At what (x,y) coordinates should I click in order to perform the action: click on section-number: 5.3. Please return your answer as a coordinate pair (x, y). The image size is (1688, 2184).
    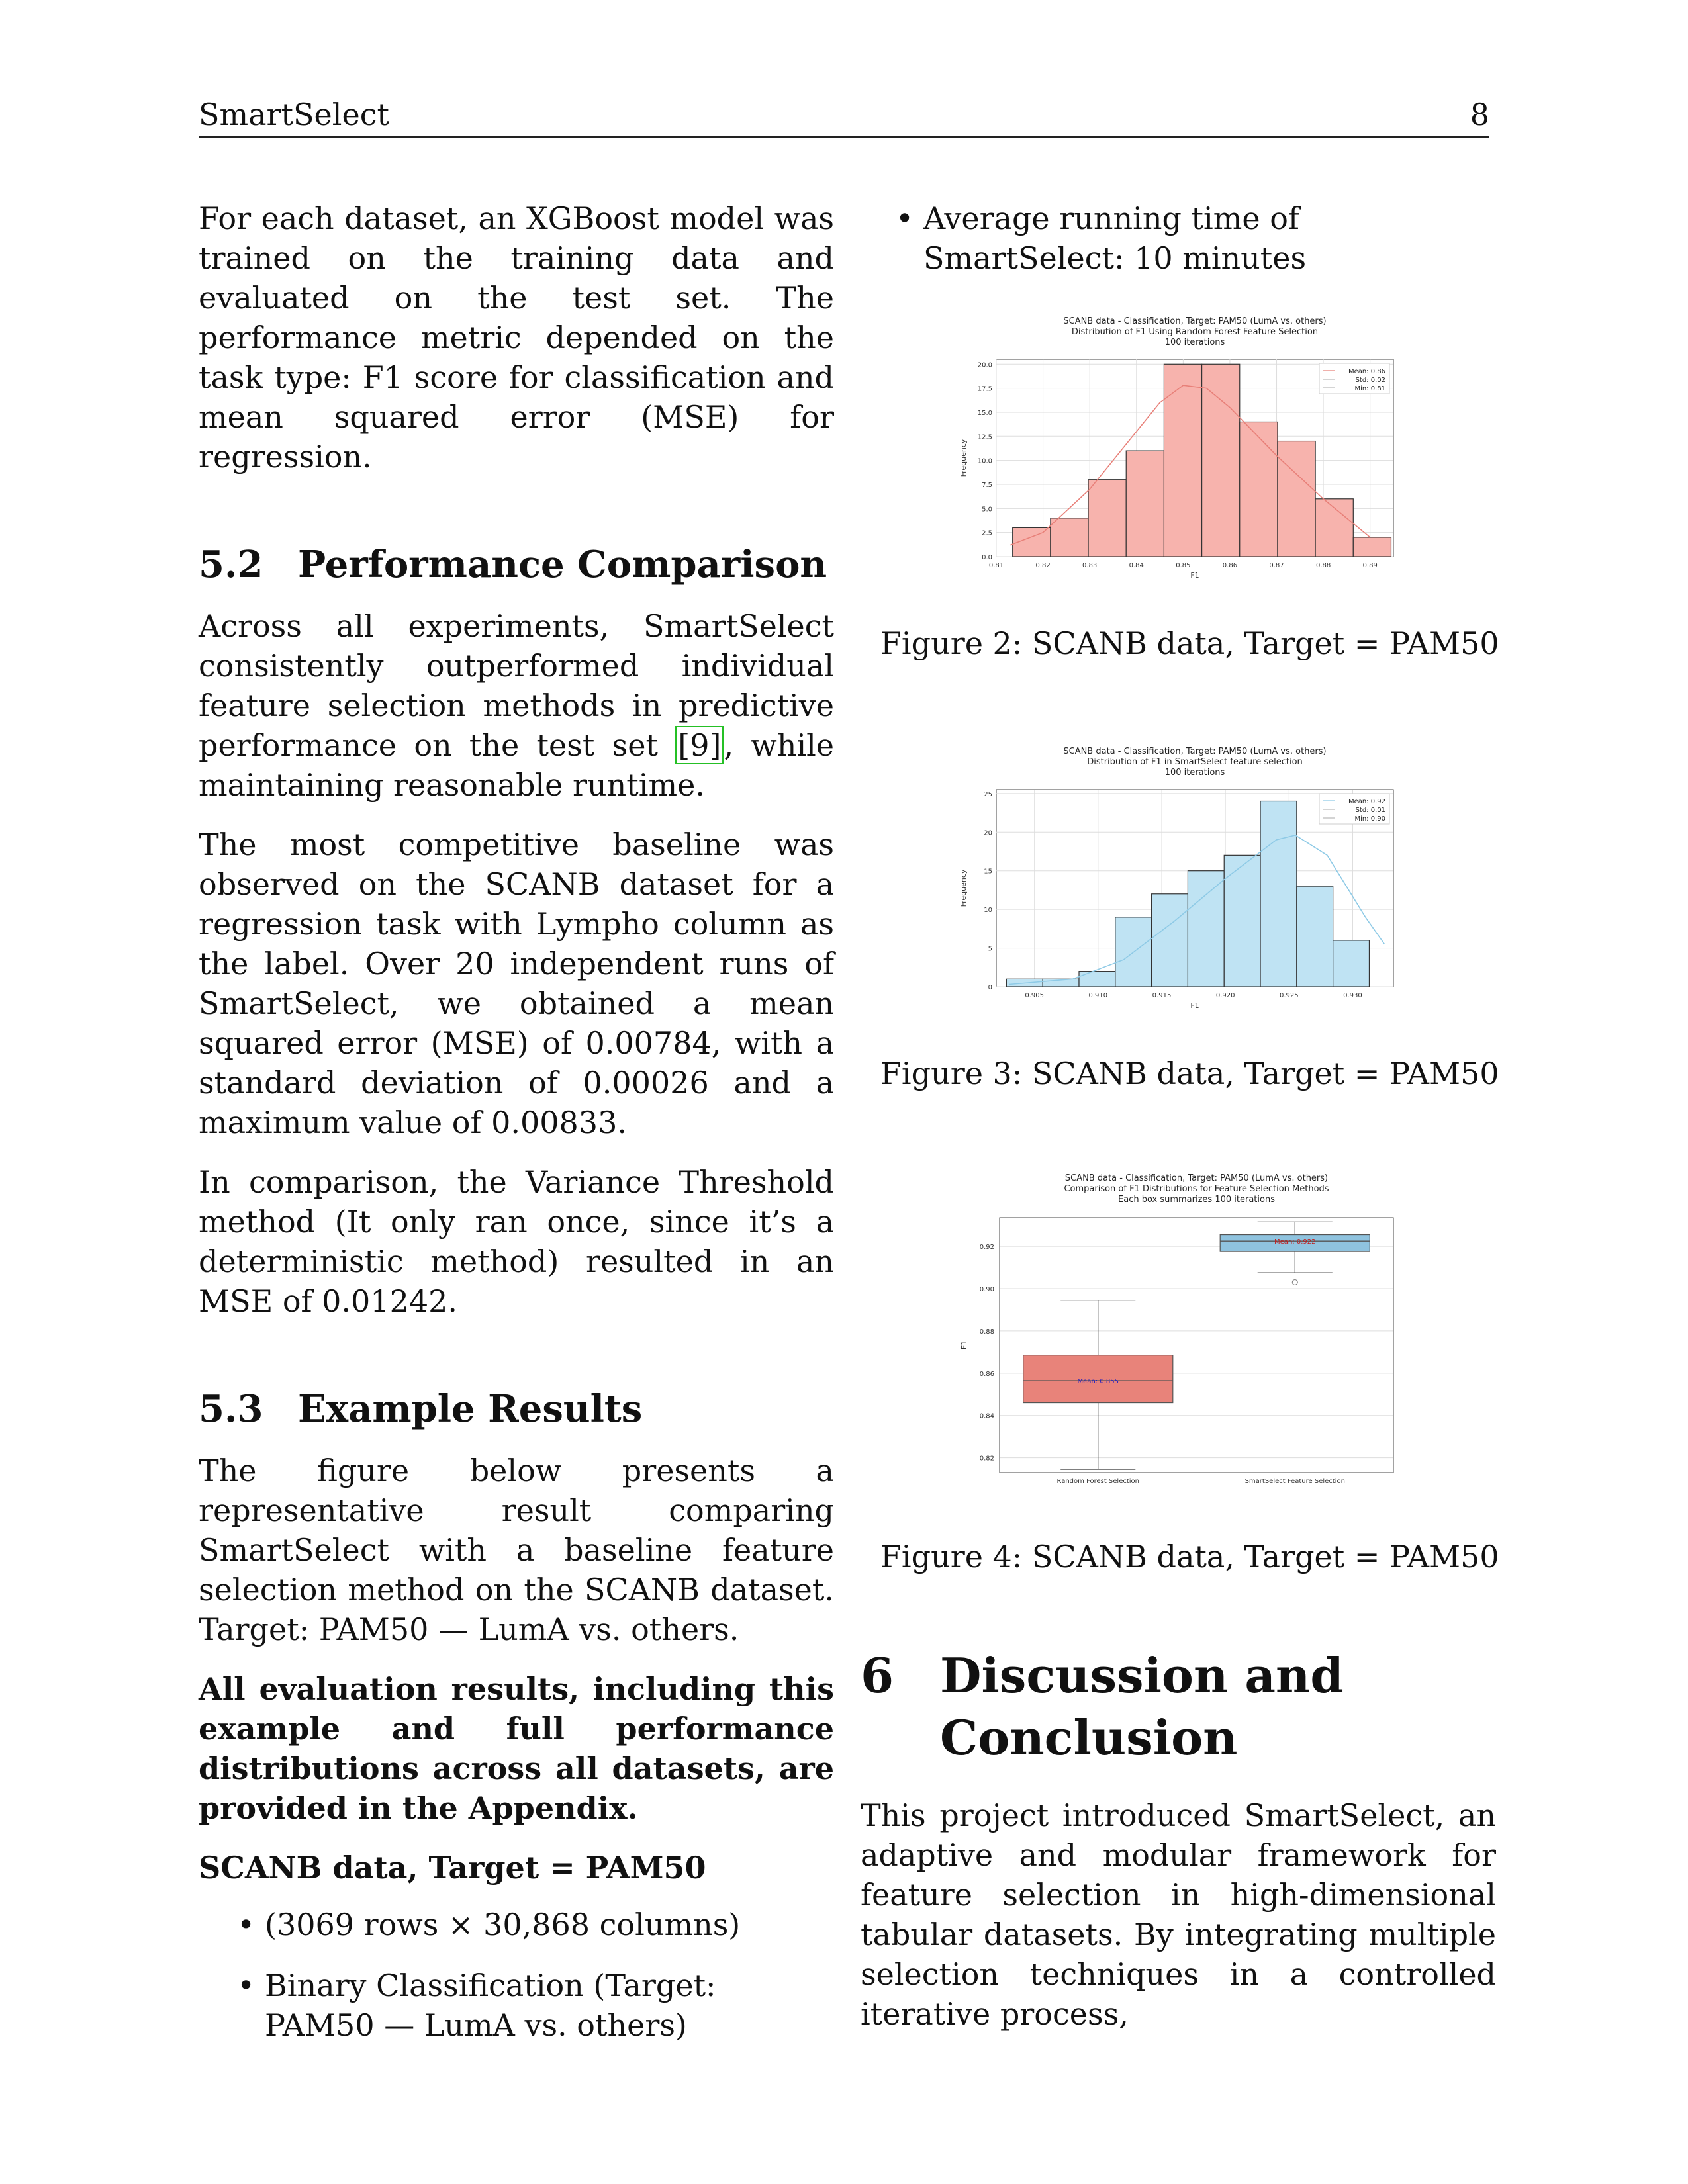
    Looking at the image, I should click on (231, 1409).